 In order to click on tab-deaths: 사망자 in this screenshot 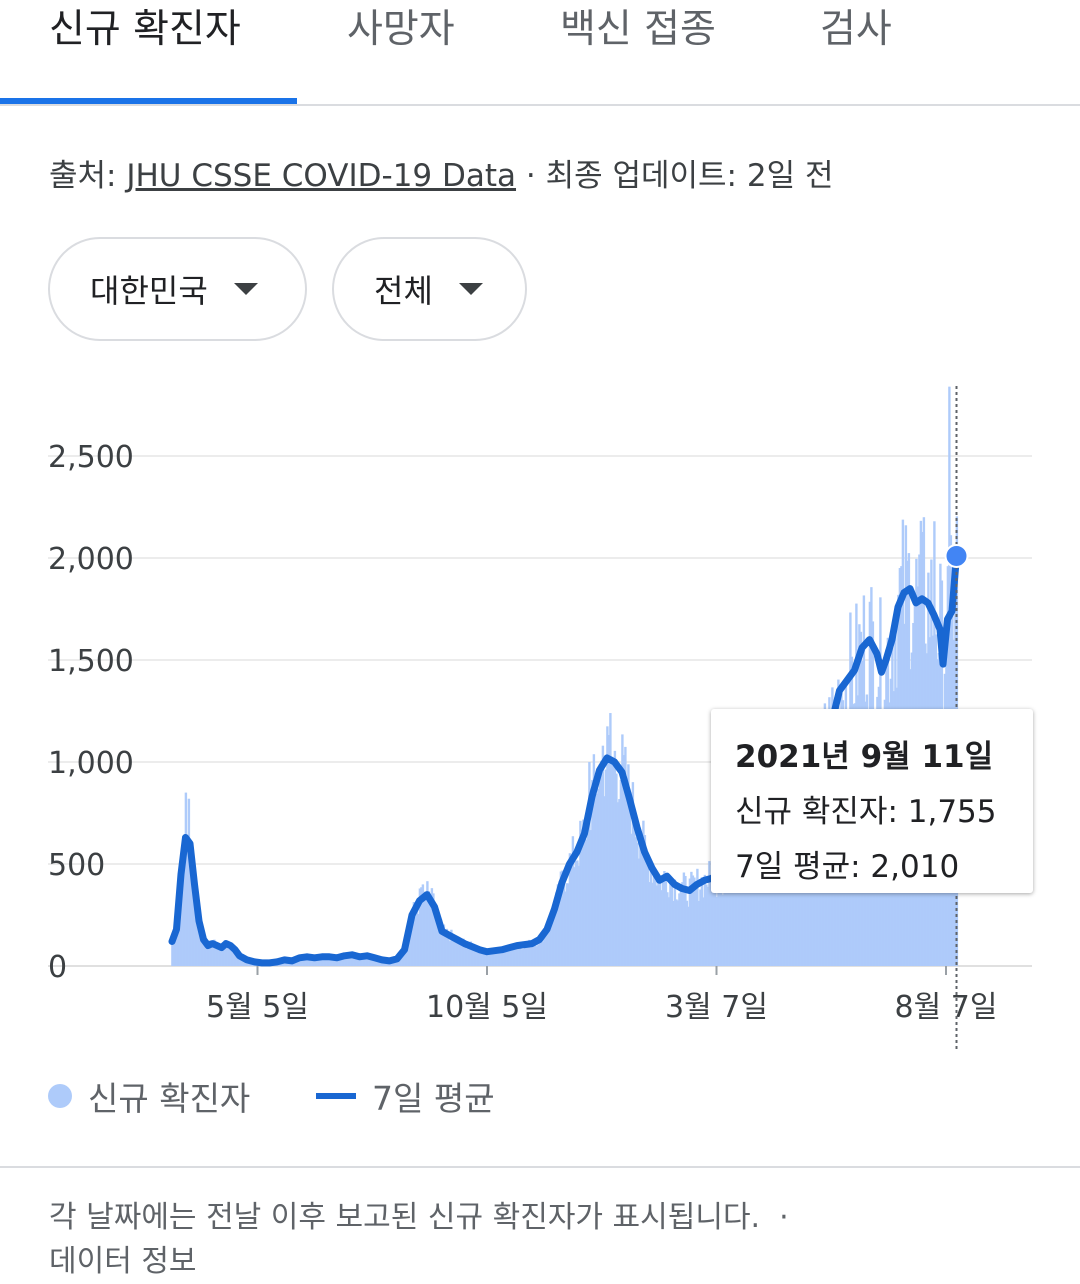, I will do `click(401, 29)`.